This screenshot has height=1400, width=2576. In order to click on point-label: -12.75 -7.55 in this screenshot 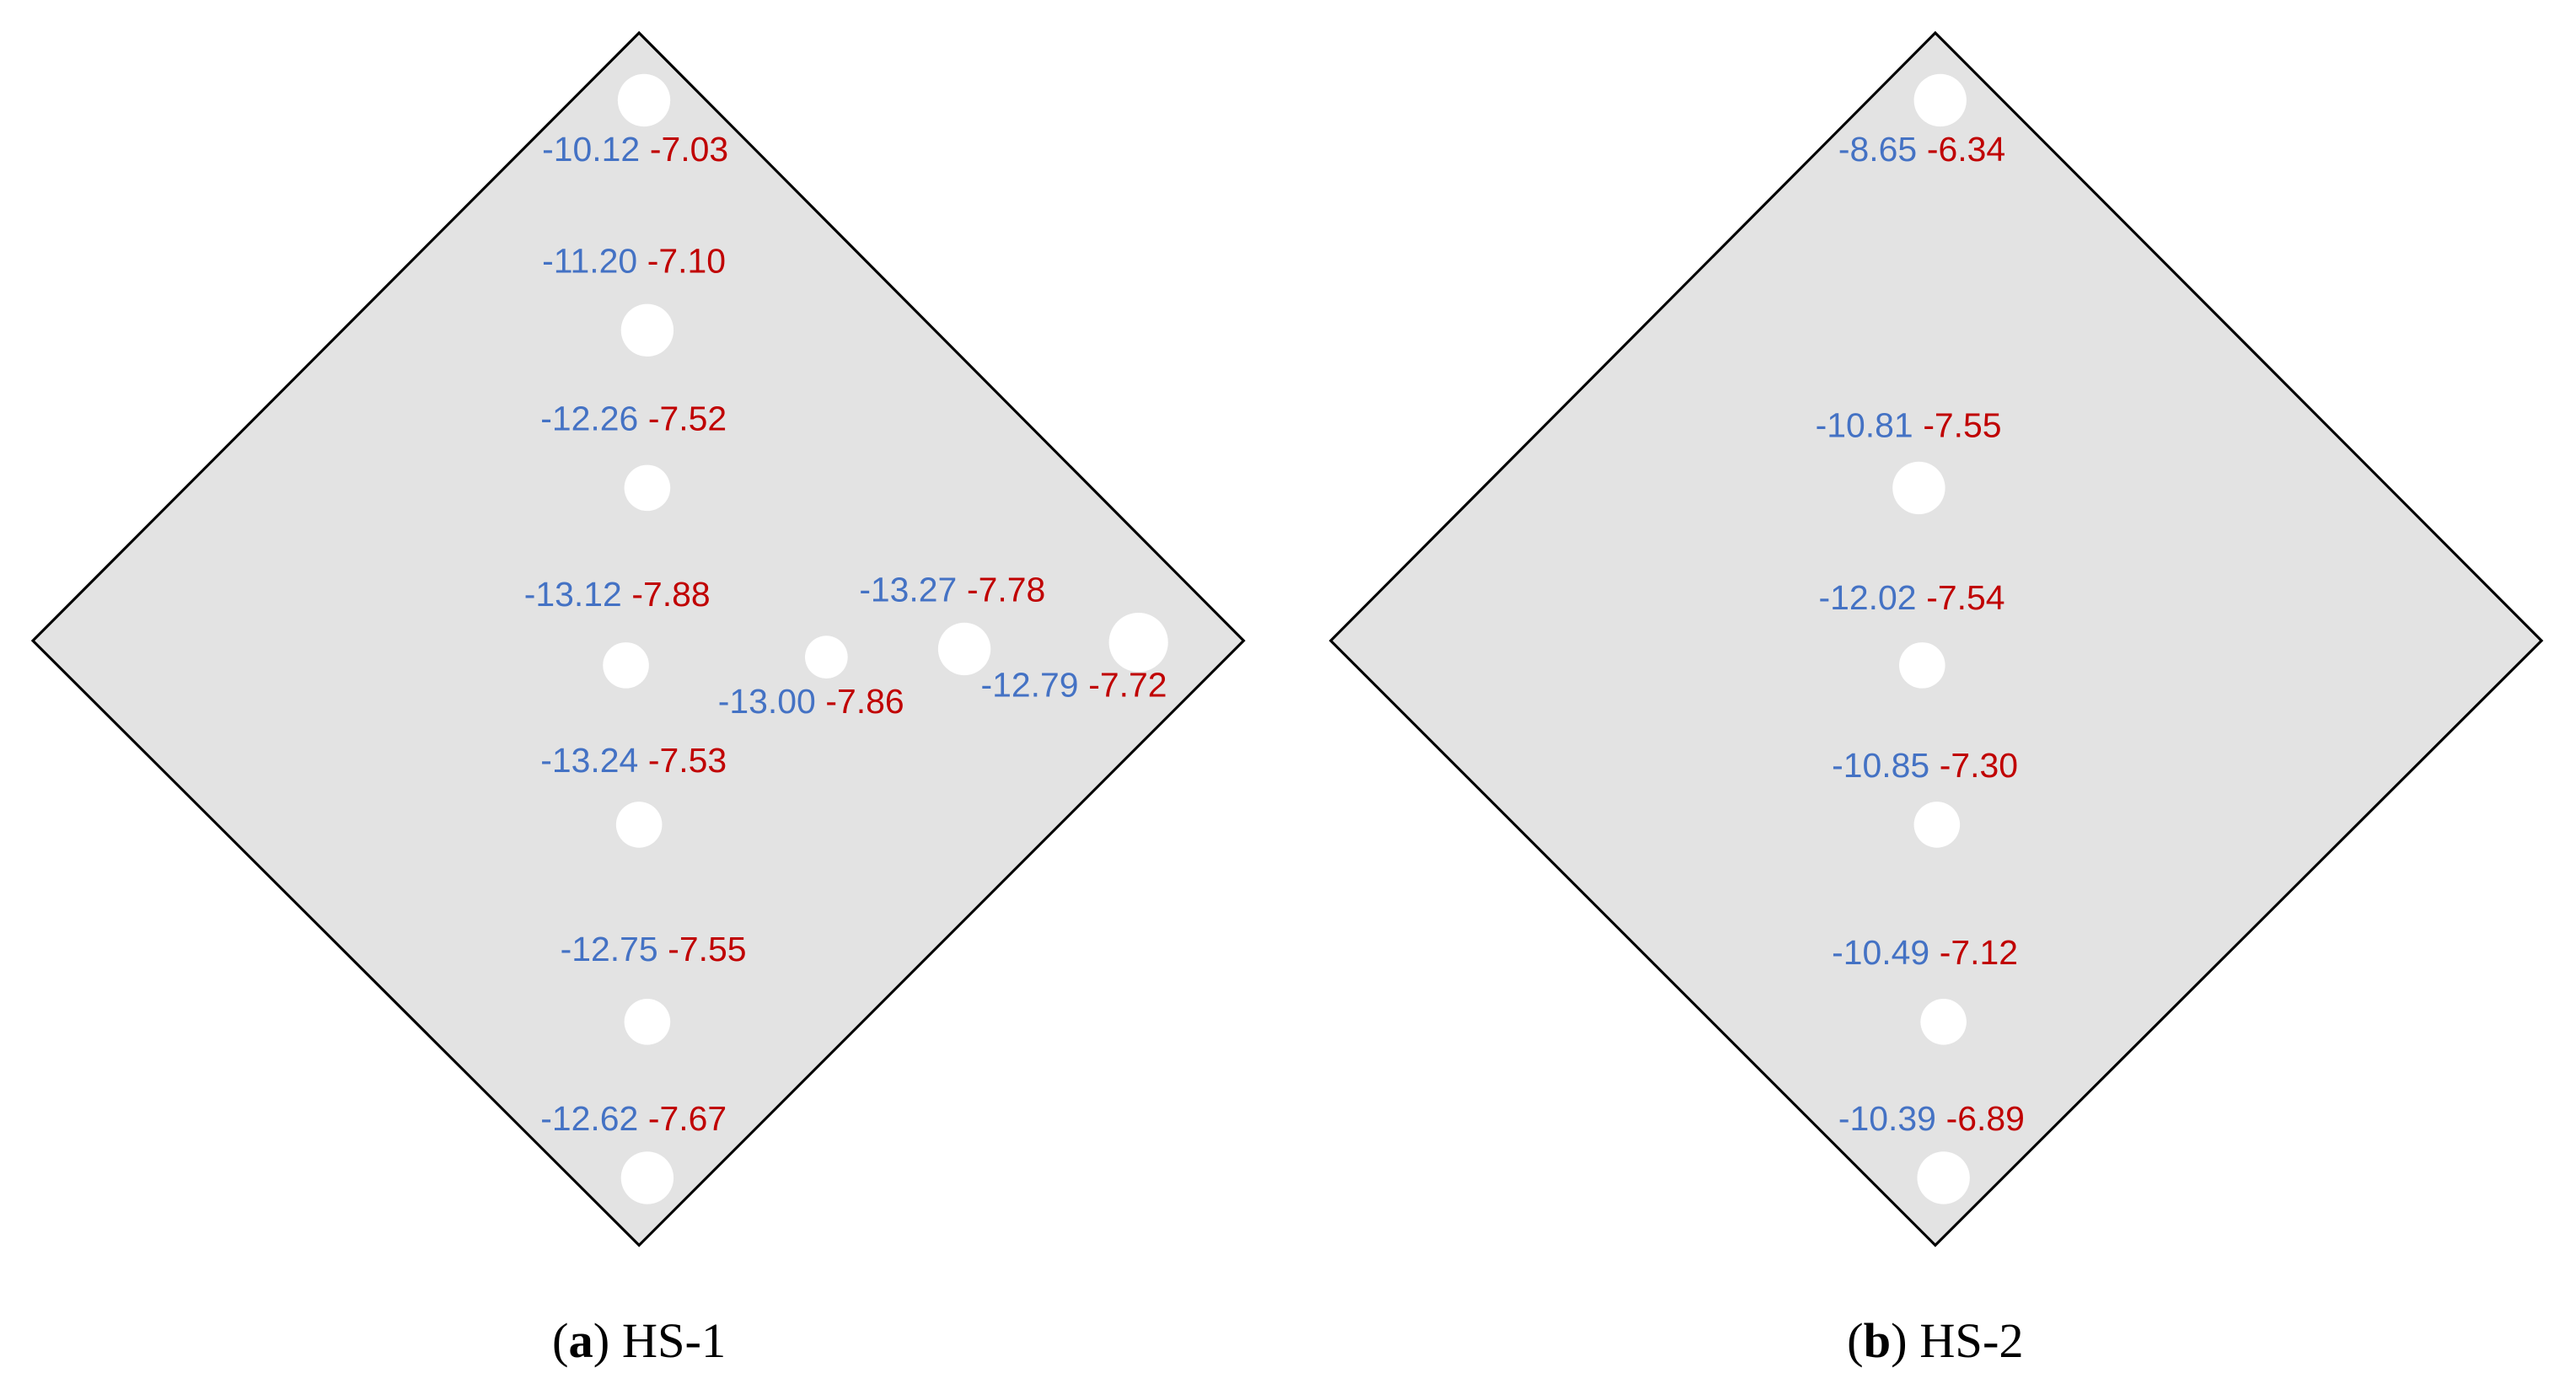, I will do `click(654, 949)`.